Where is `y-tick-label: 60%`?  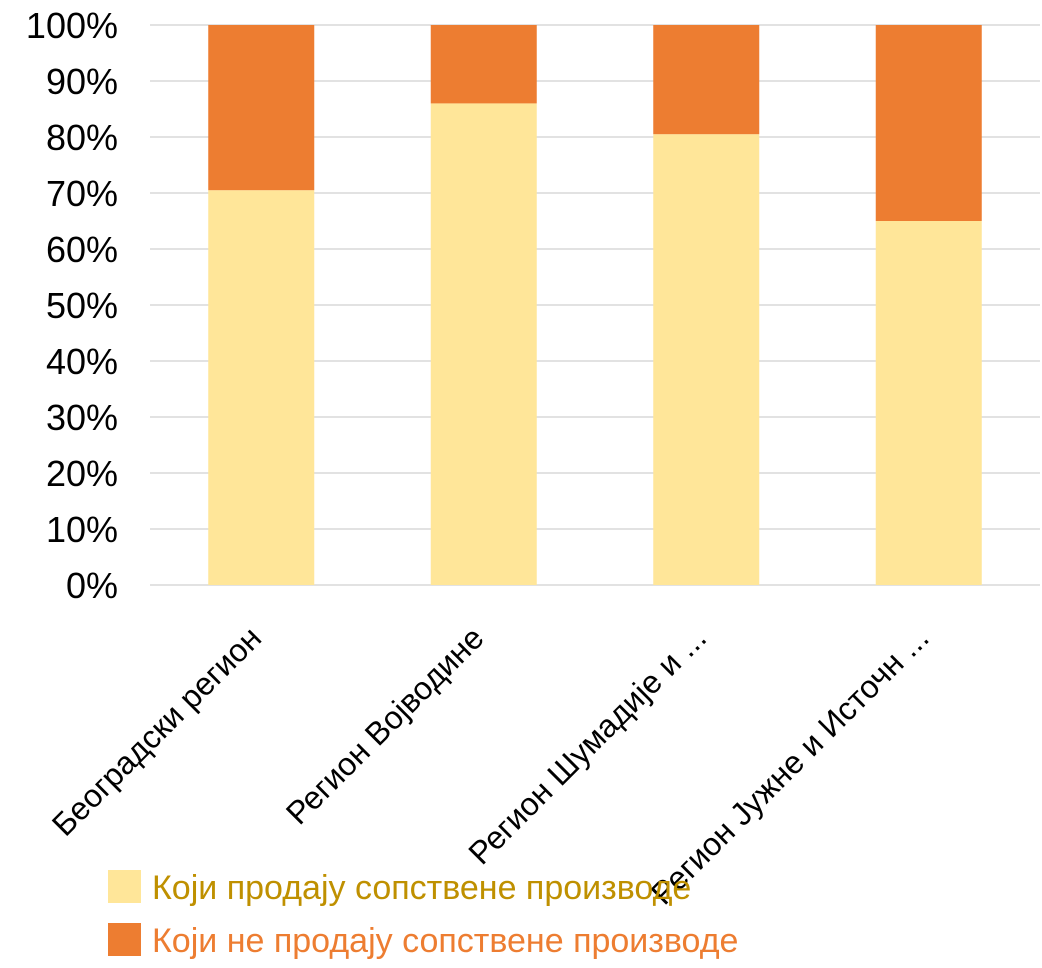
y-tick-label: 60% is located at coordinates (82, 249).